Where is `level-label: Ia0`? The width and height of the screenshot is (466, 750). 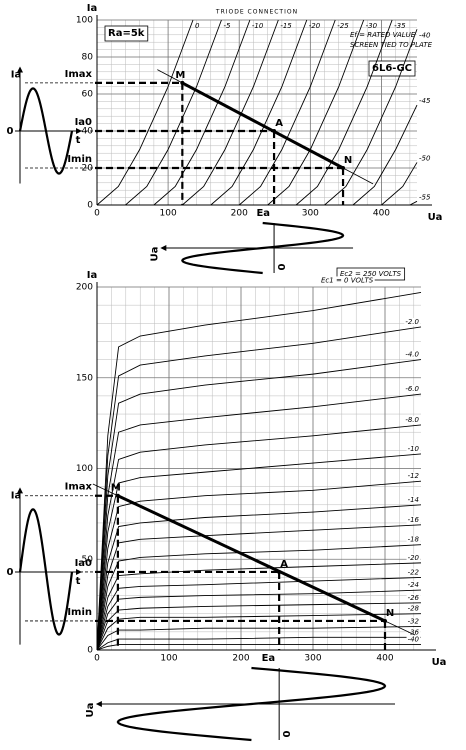 level-label: Ia0 is located at coordinates (83, 122).